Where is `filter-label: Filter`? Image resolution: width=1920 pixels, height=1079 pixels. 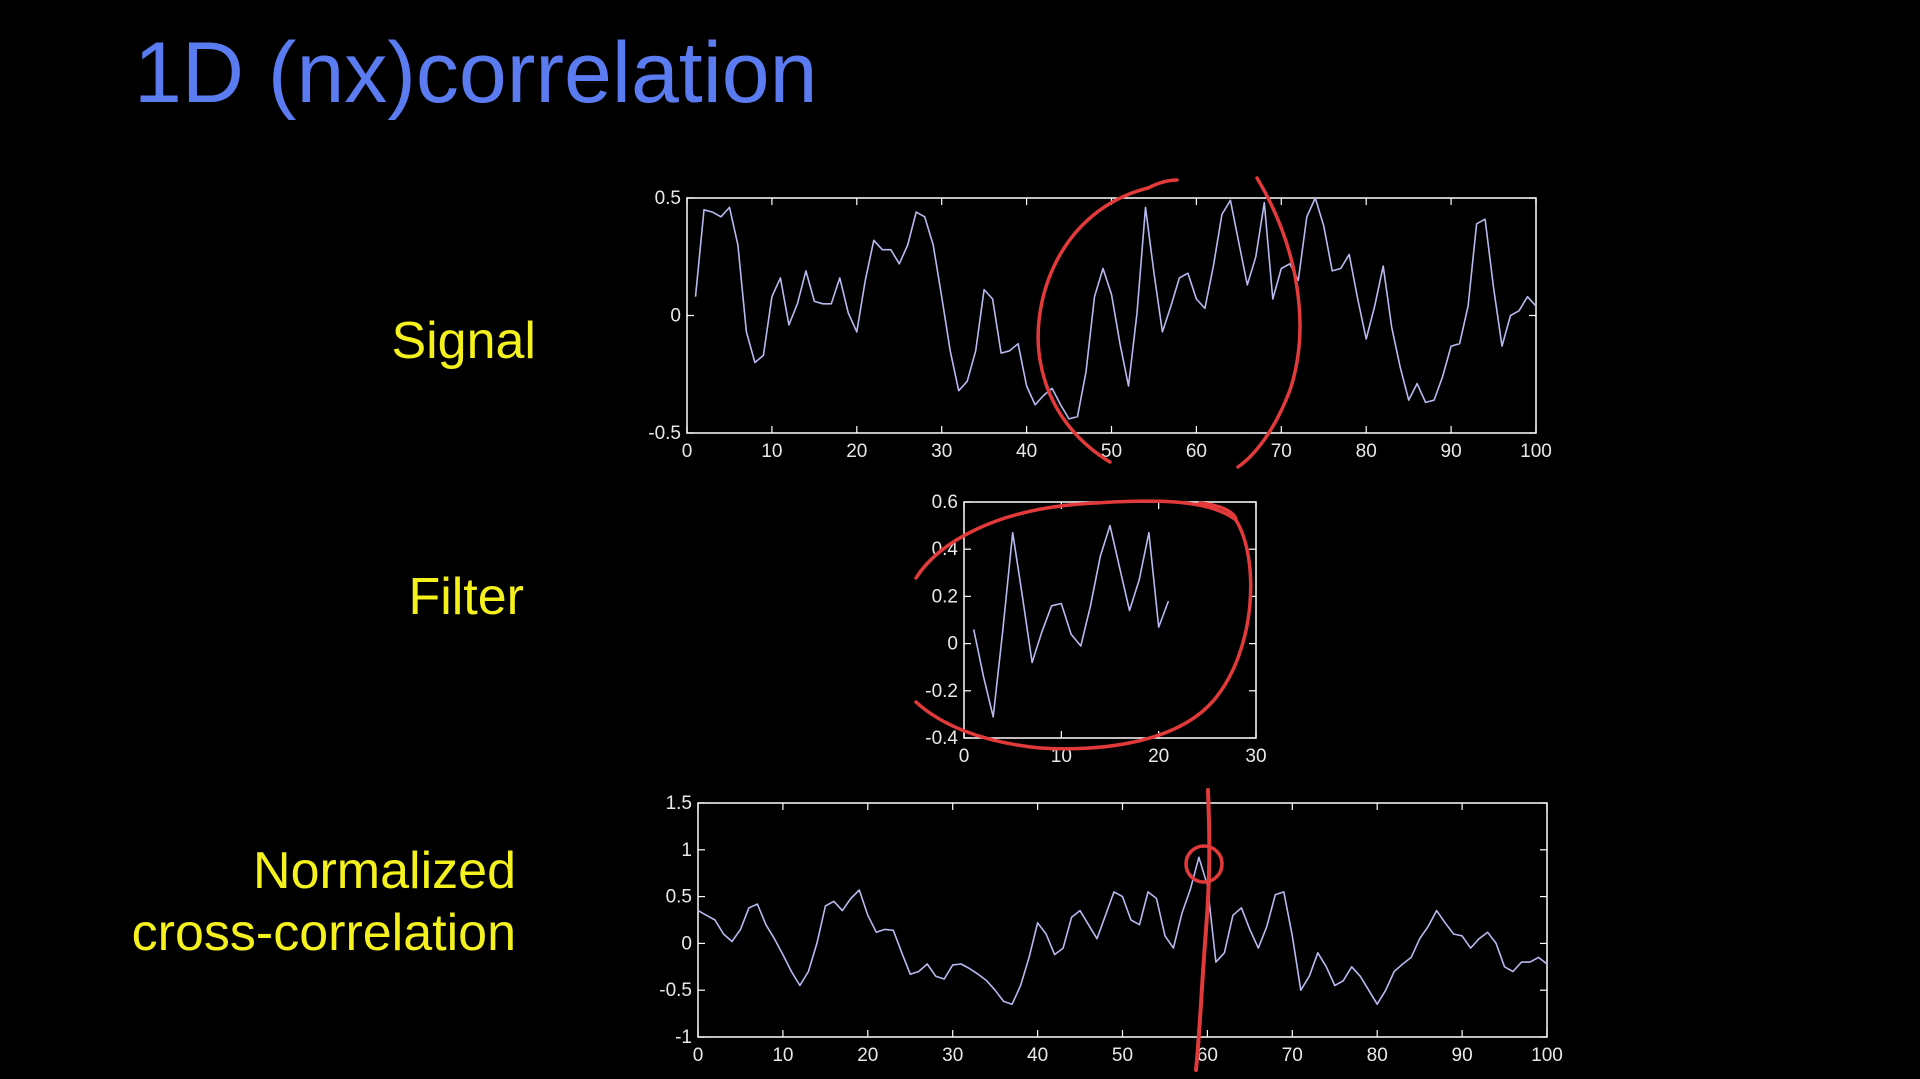
filter-label: Filter is located at coordinates (466, 597).